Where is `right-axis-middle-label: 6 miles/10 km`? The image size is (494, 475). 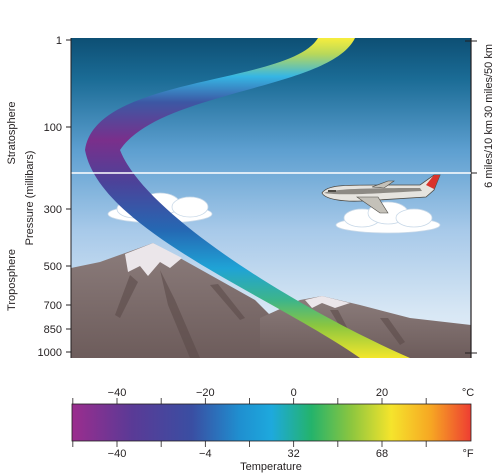 right-axis-middle-label: 6 miles/10 km is located at coordinates (488, 154).